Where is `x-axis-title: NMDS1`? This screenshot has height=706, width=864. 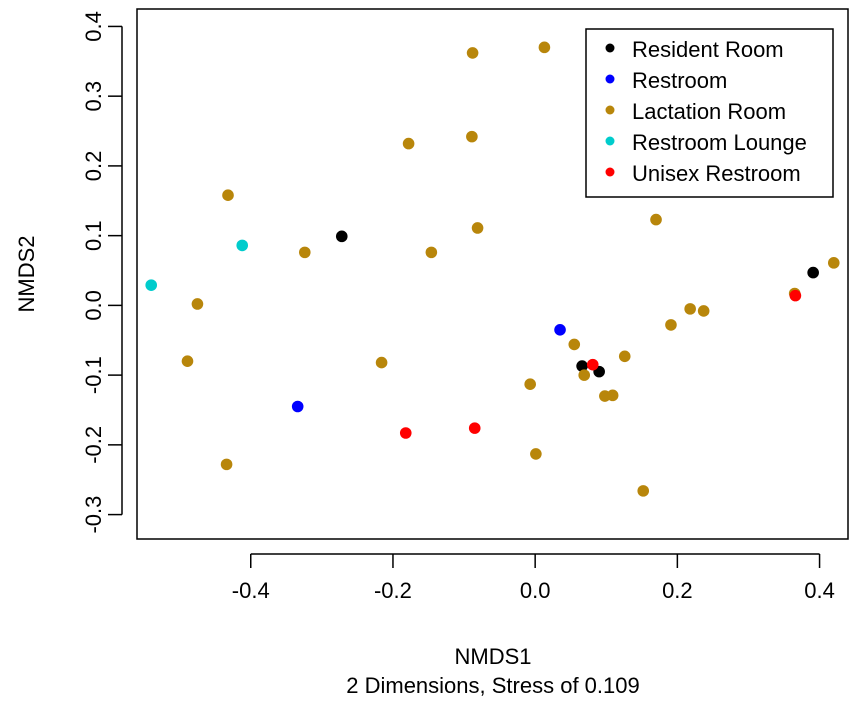 x-axis-title: NMDS1 is located at coordinates (492, 656).